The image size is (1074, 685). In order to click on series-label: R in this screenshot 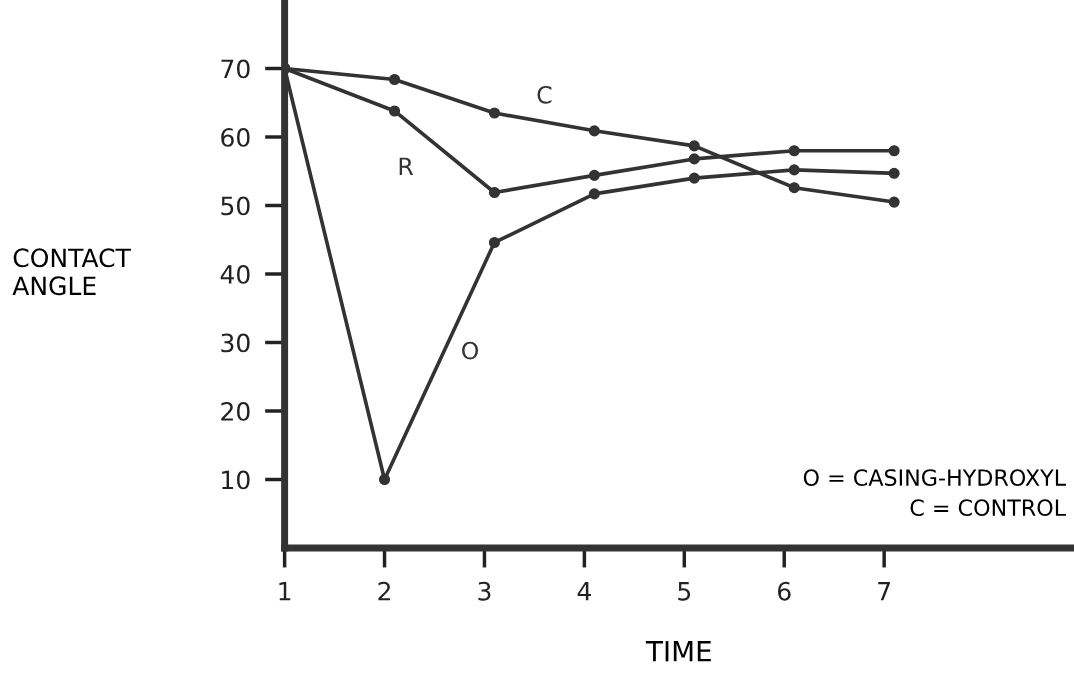, I will do `click(406, 166)`.